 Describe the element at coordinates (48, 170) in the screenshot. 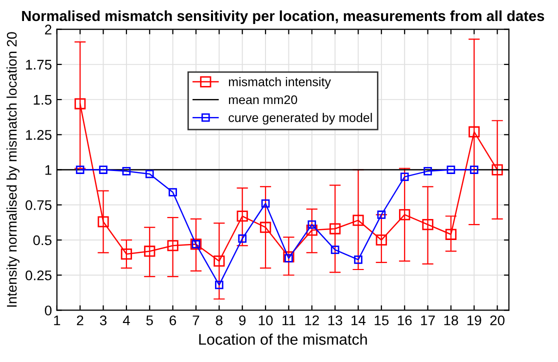

I see `y-tick-label: 1` at that location.